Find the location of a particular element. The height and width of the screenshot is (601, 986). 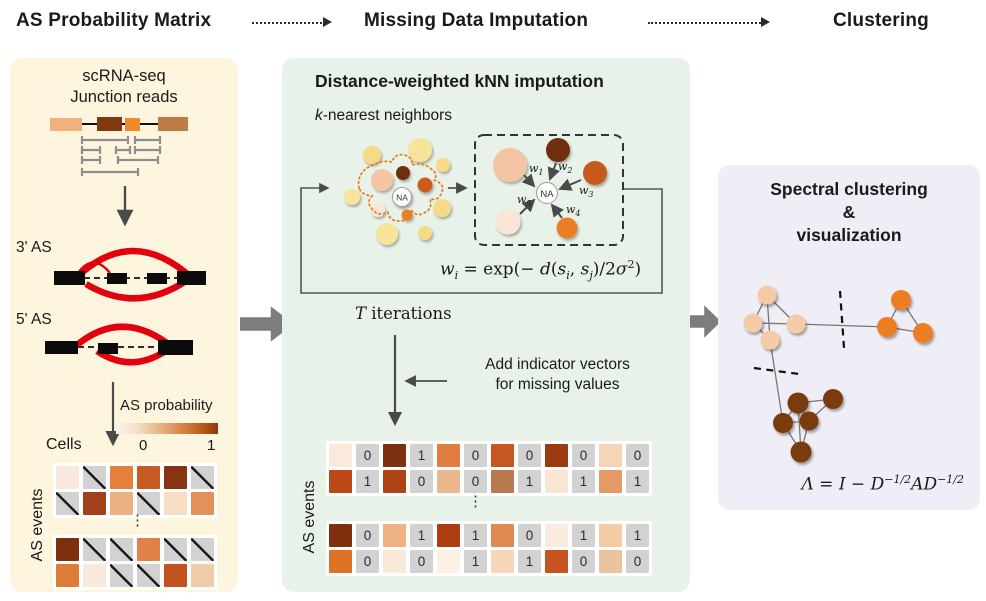

imputed-matrix-bottom: 0 1 1 0 1 1 0 0 1 1 0 0 is located at coordinates (489, 548).